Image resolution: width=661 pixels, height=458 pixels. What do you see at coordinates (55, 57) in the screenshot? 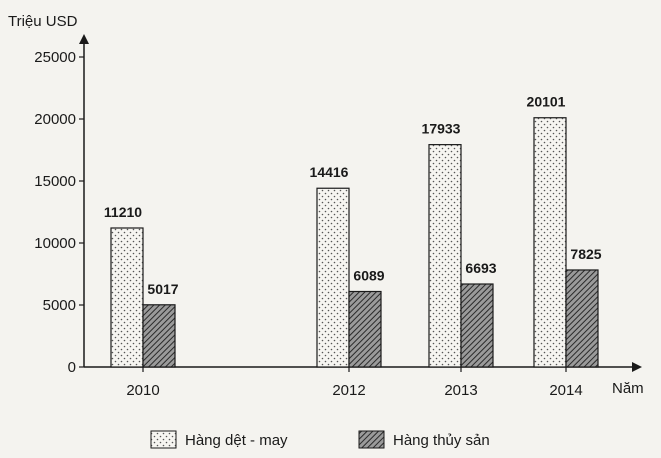
I see `y-tick-label: 25000` at bounding box center [55, 57].